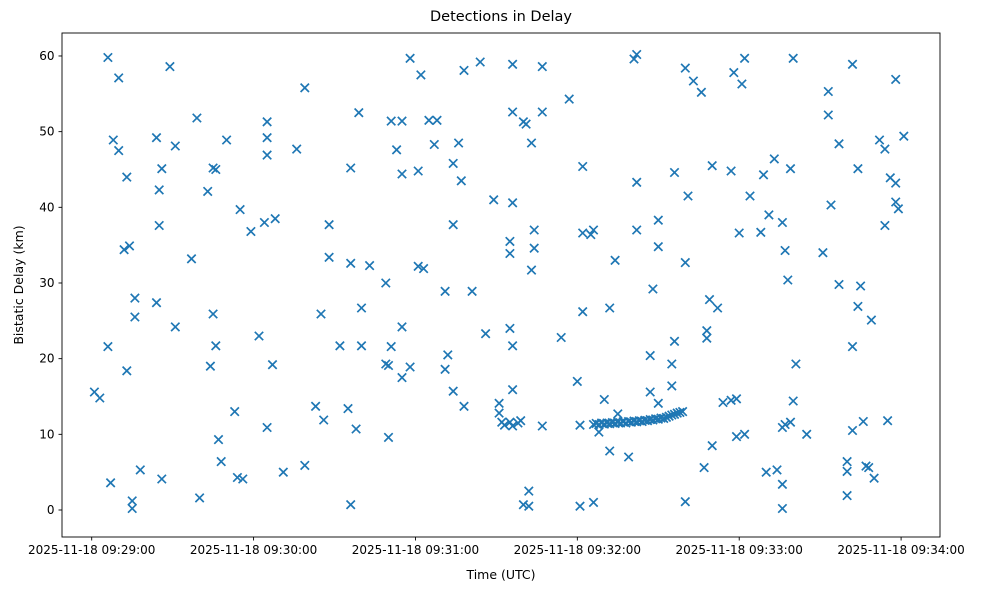 The image size is (984, 594). I want to click on x-tick-label: 2025-11-18 09:31:00, so click(415, 550).